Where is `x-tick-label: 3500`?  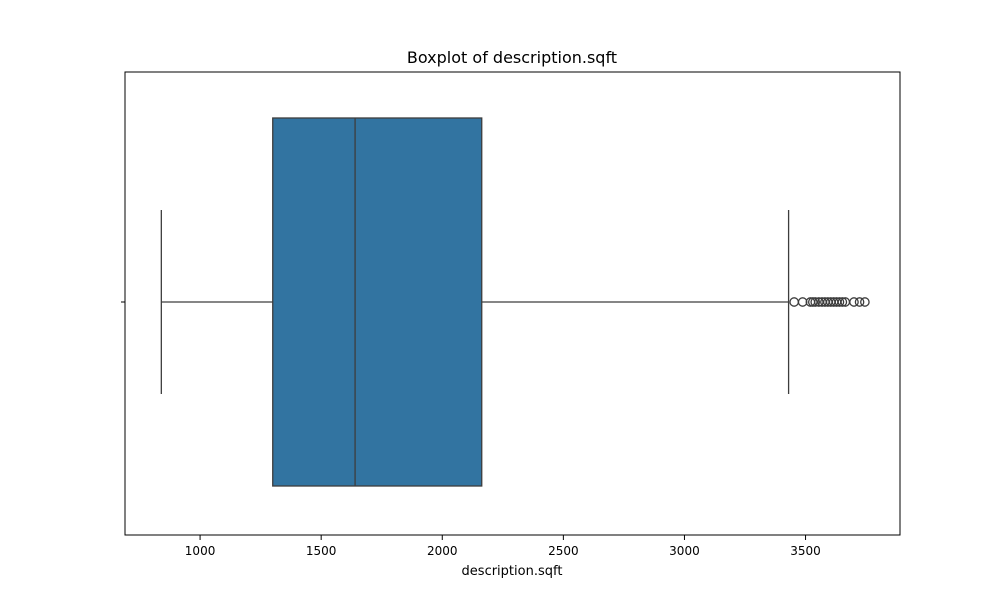
x-tick-label: 3500 is located at coordinates (805, 551).